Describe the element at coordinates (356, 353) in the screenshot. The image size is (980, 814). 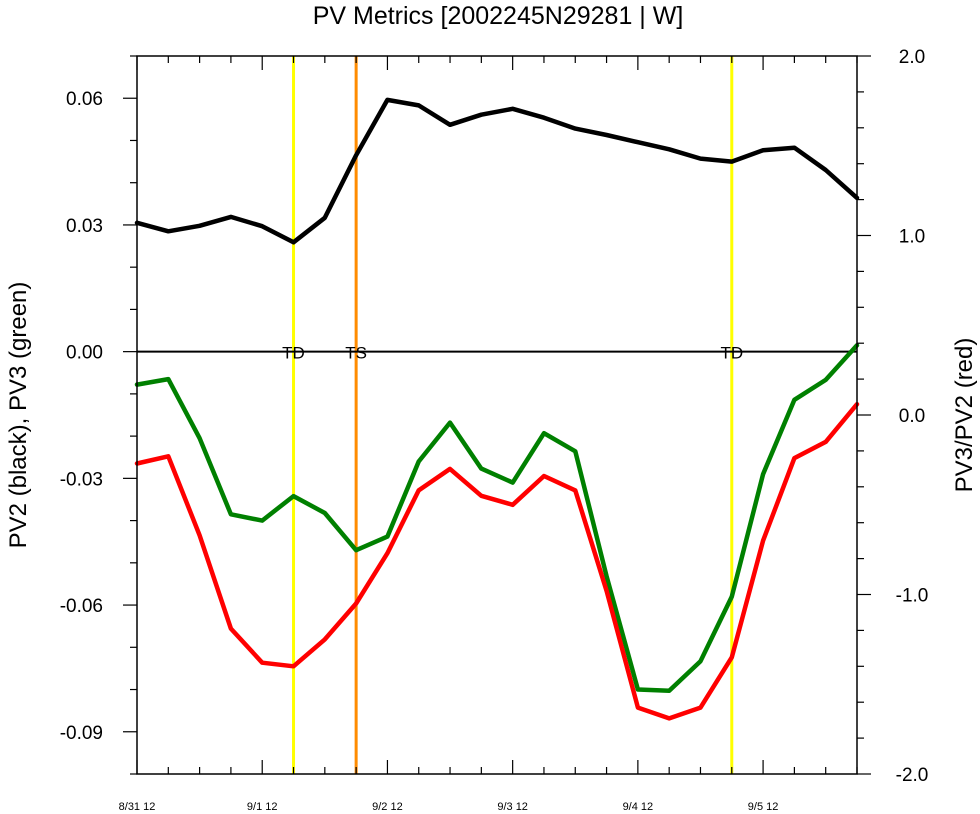
I see `marker-label-ts: TS` at that location.